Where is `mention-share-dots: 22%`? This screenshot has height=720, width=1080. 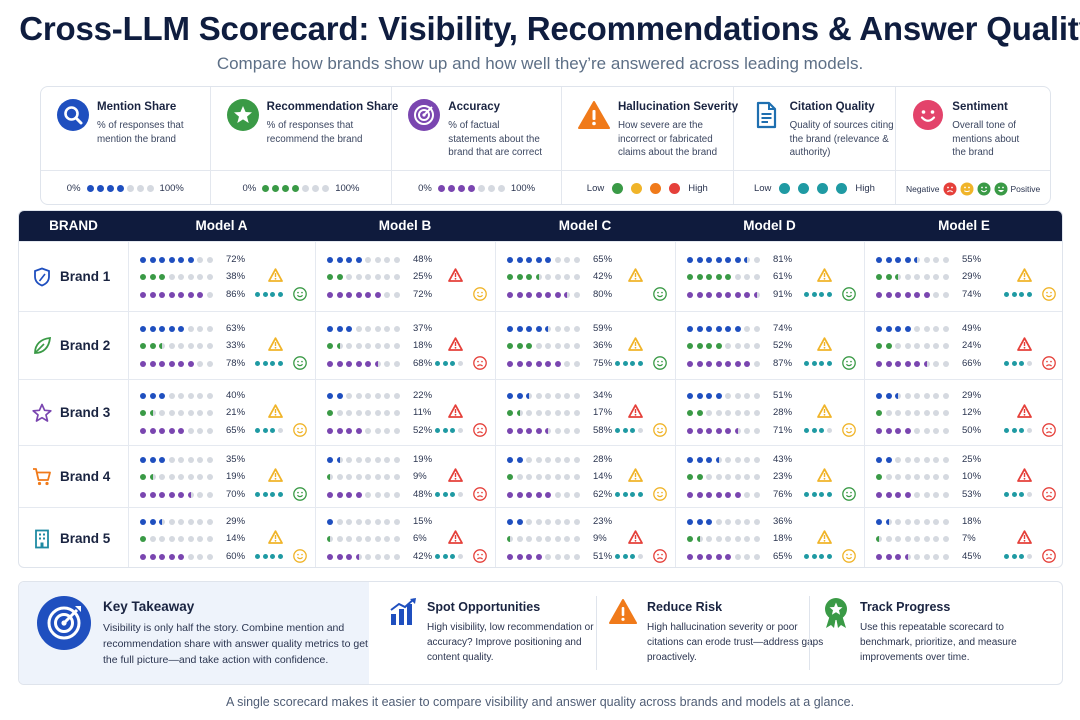
mention-share-dots: 22% is located at coordinates (379, 396).